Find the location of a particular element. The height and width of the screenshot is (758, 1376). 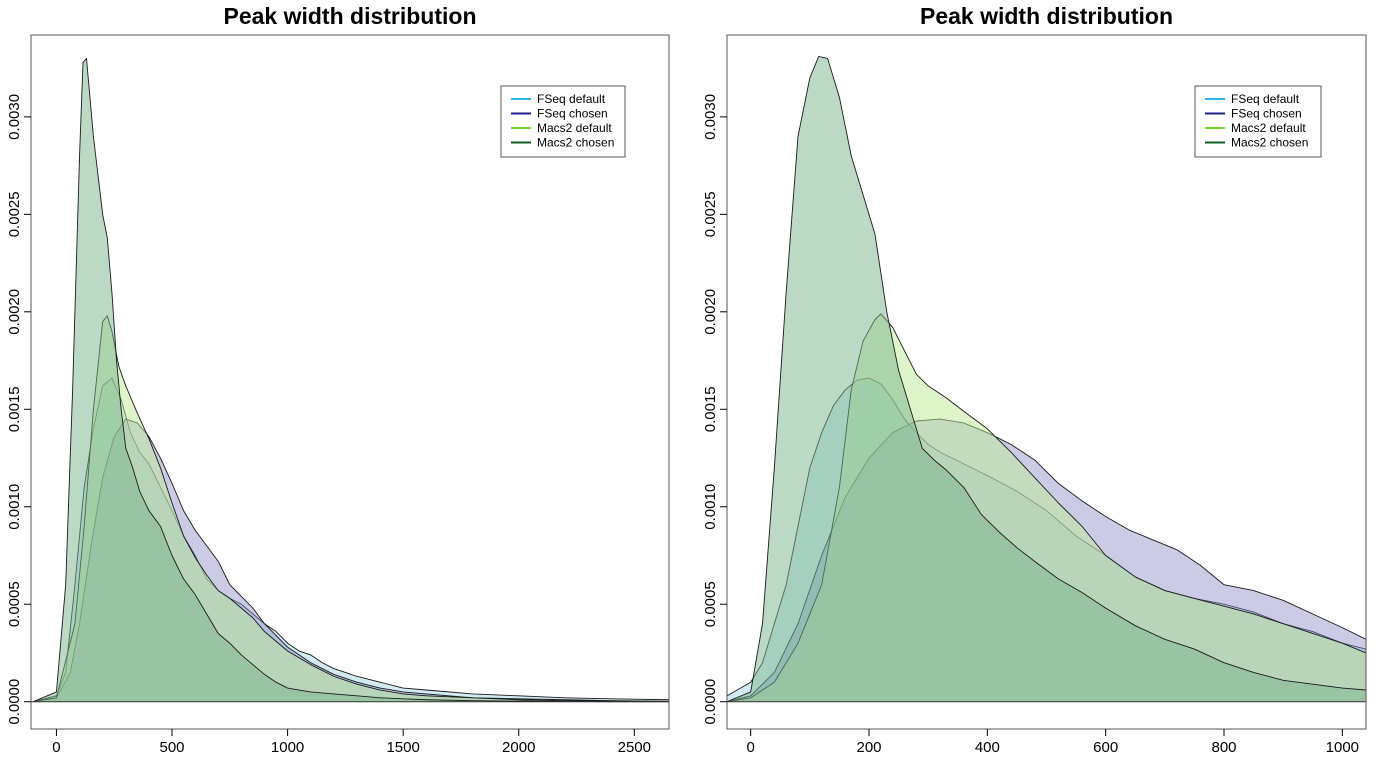

x-tick-label: 400 is located at coordinates (987, 747).